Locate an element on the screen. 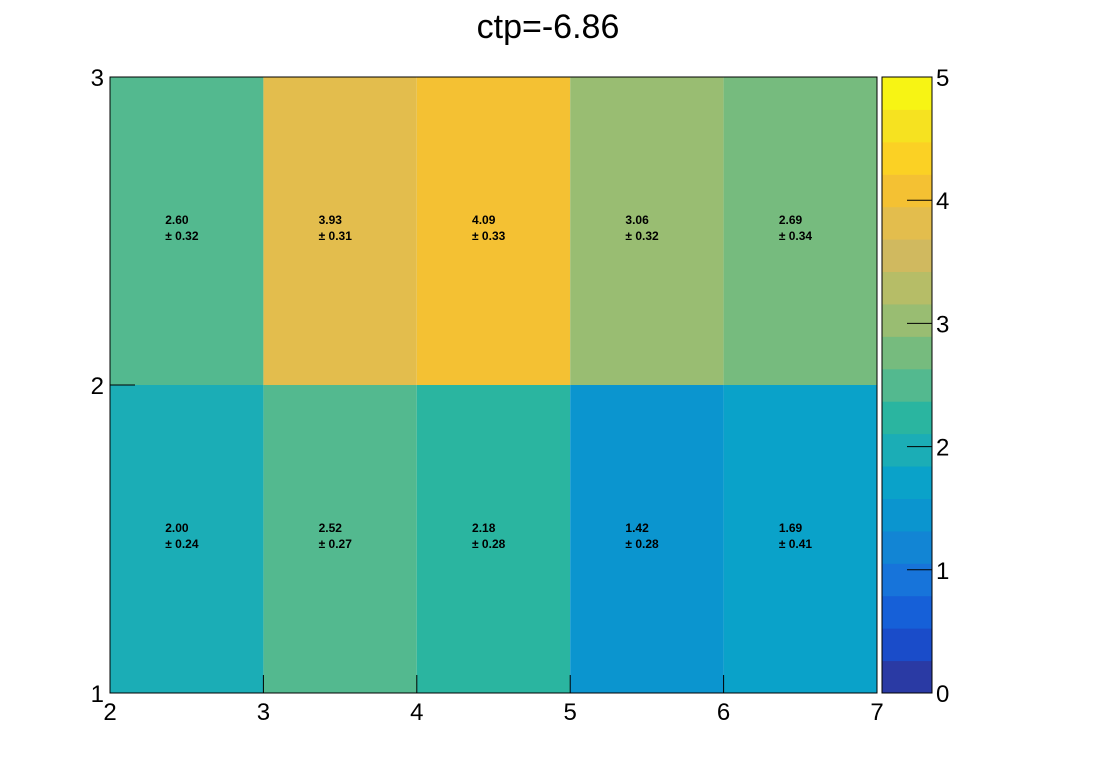  cell-error-label: ± 0.24 is located at coordinates (182, 544).